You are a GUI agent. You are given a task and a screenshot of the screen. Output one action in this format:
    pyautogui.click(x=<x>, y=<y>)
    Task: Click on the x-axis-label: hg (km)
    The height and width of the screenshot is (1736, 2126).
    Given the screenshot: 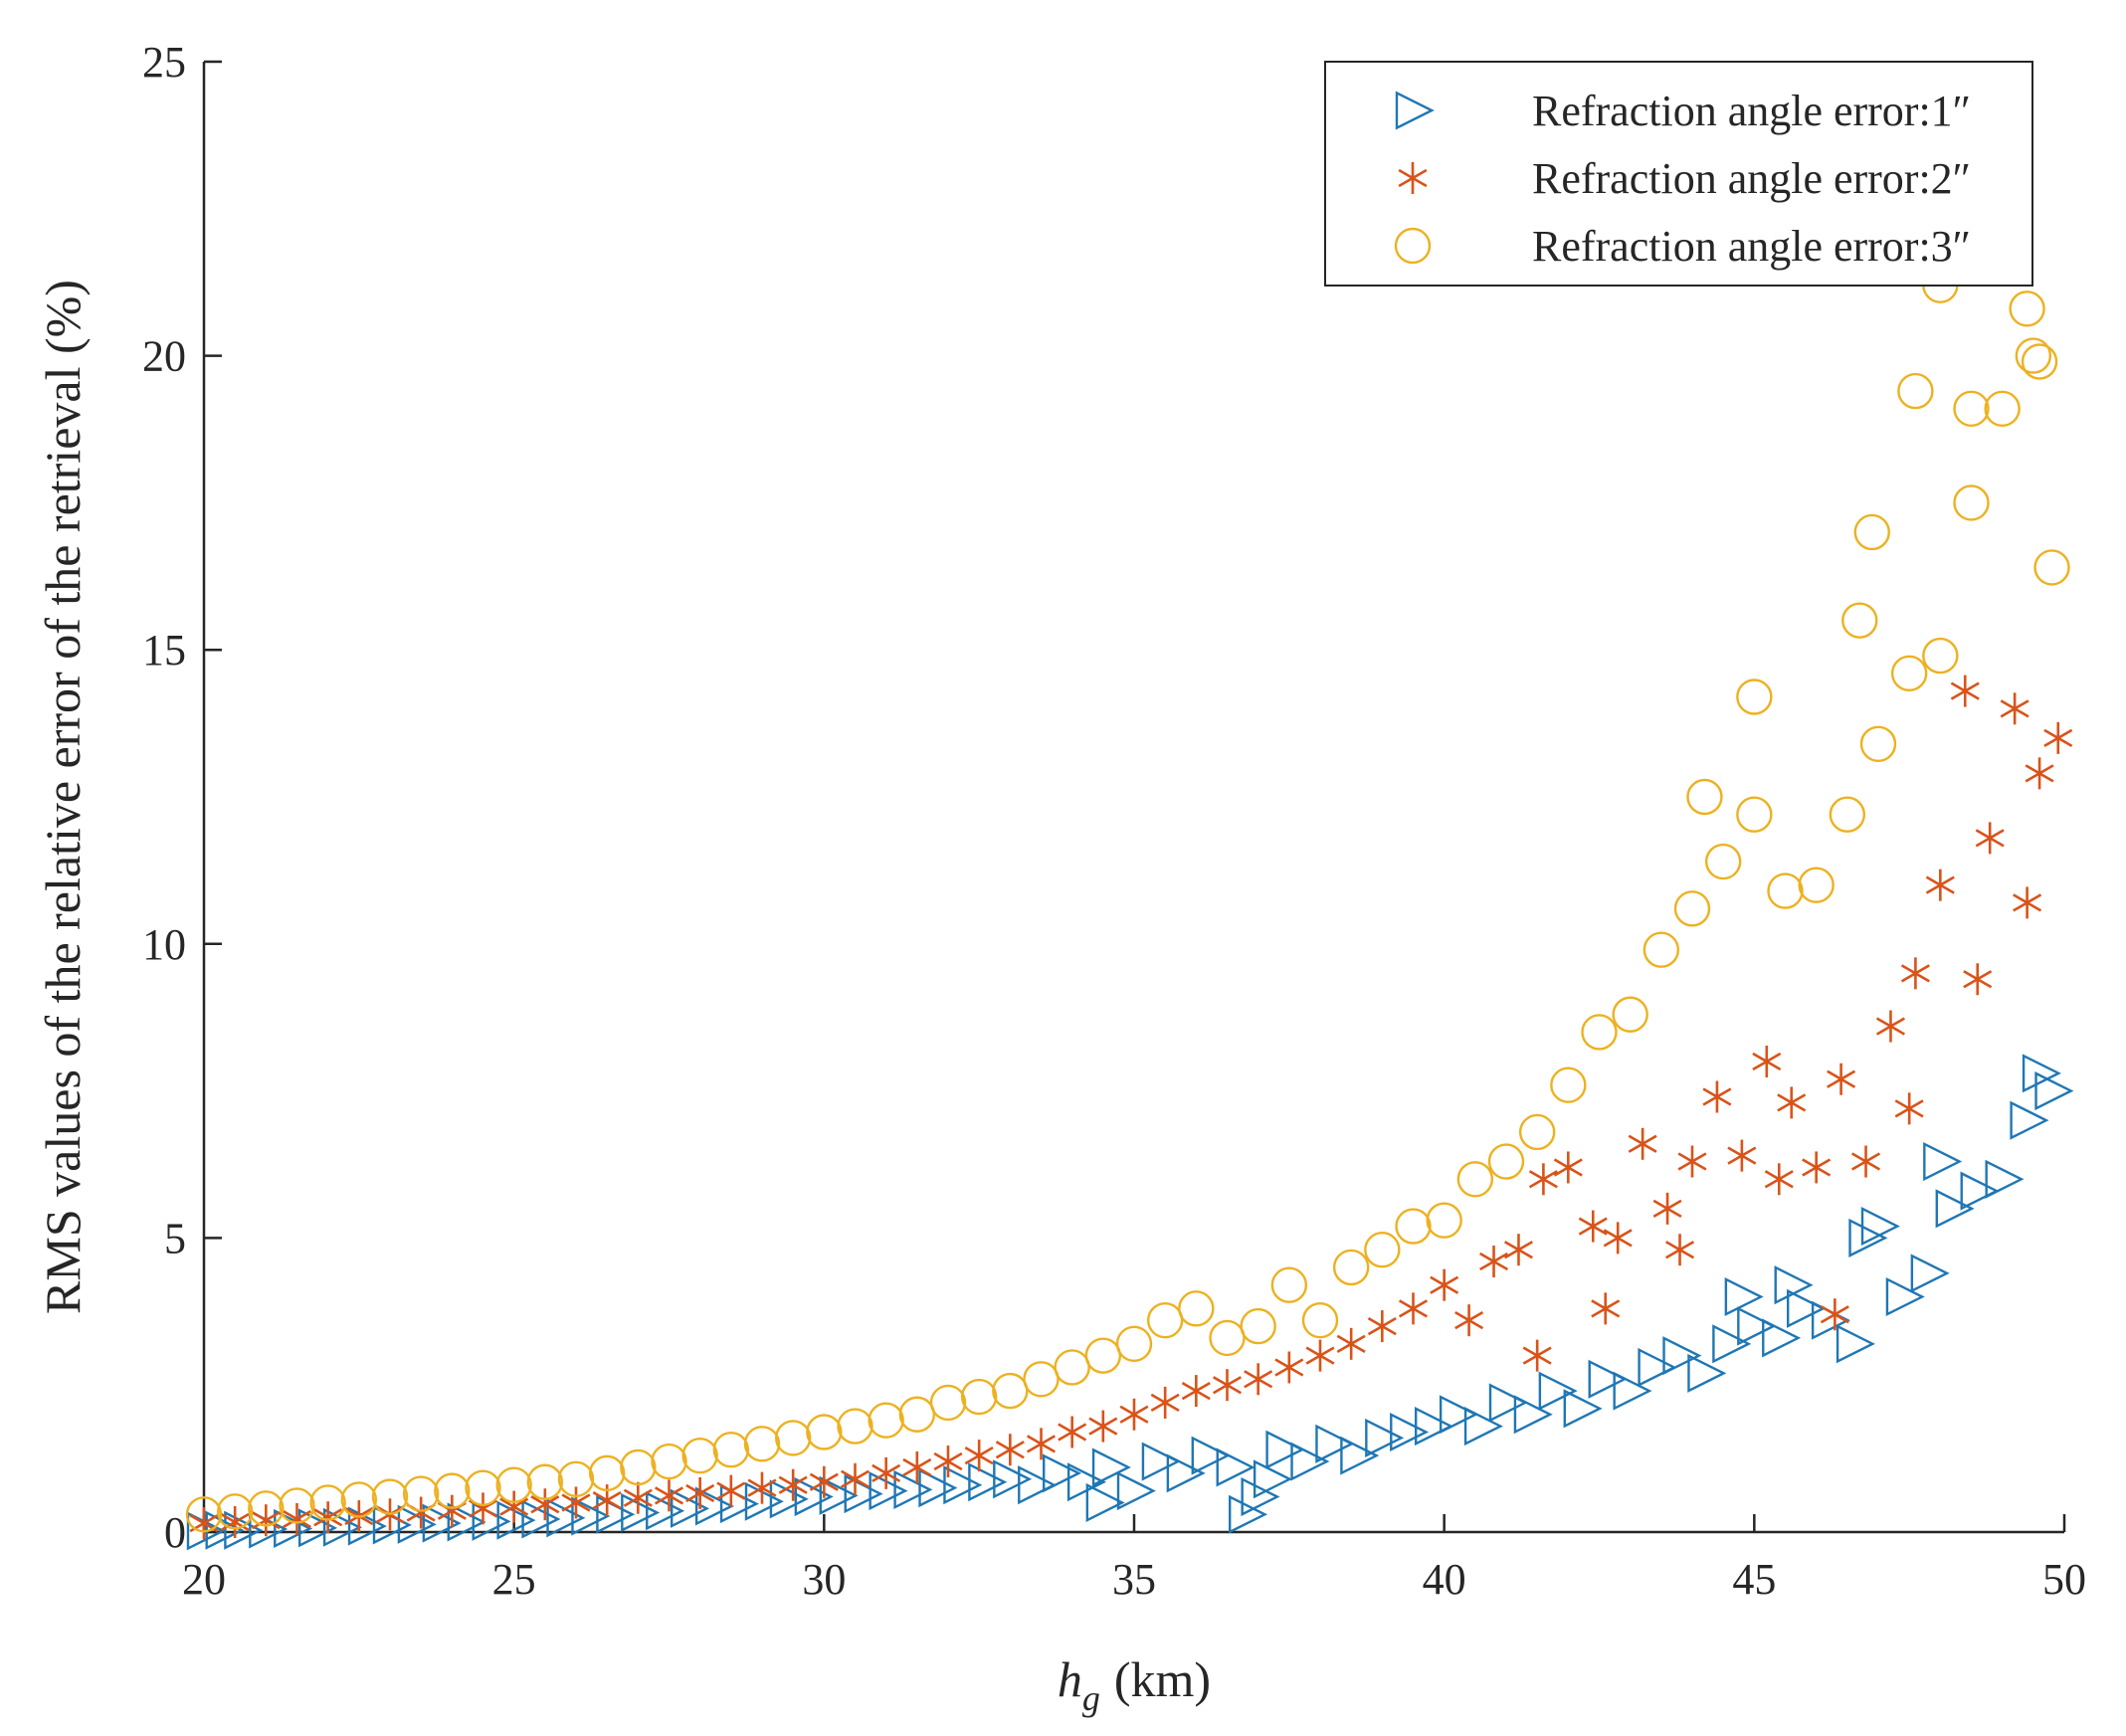 What is the action you would take?
    pyautogui.click(x=1134, y=1685)
    